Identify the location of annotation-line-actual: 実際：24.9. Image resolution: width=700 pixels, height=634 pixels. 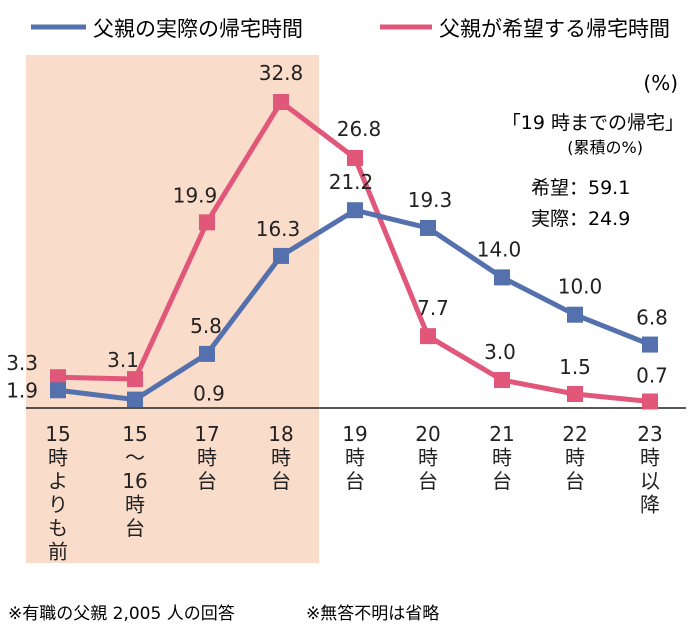
(580, 219).